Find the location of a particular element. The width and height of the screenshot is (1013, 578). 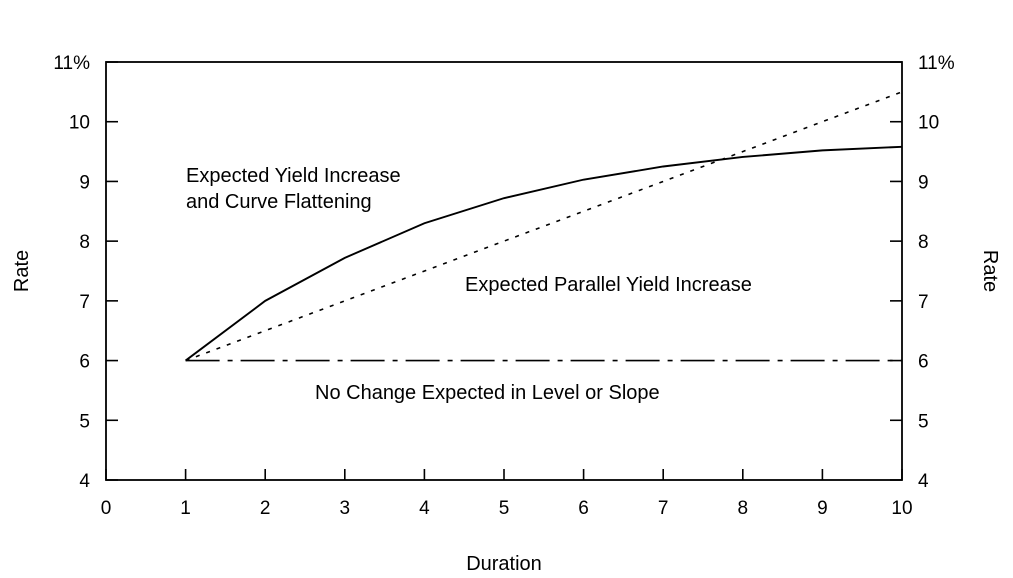

y-tick-label-right: 7 is located at coordinates (923, 302).